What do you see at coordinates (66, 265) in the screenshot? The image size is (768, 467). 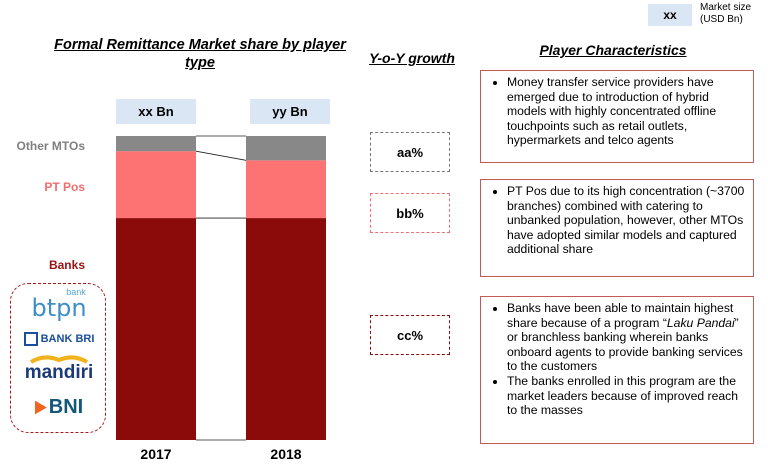 I see `label-banks: Banks` at bounding box center [66, 265].